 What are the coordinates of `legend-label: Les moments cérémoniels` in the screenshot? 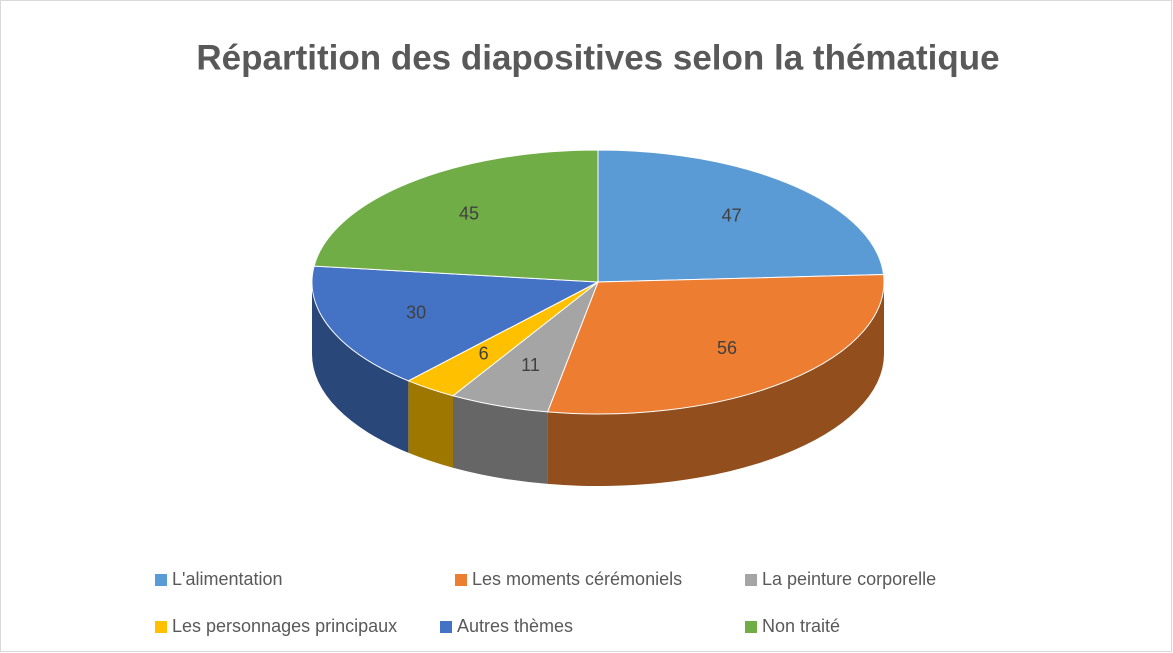 It's located at (577, 579).